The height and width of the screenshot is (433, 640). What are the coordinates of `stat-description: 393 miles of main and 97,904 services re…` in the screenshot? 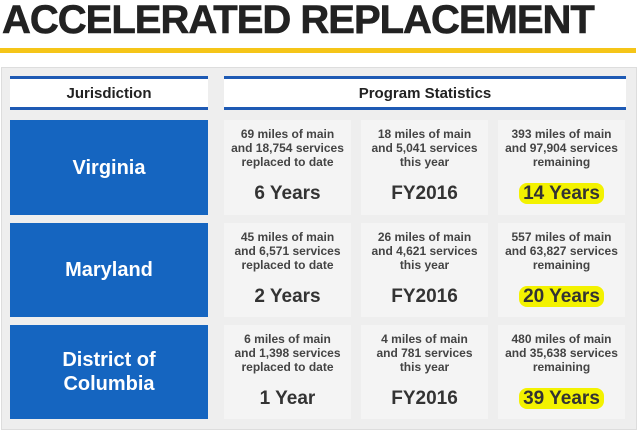 It's located at (561, 148).